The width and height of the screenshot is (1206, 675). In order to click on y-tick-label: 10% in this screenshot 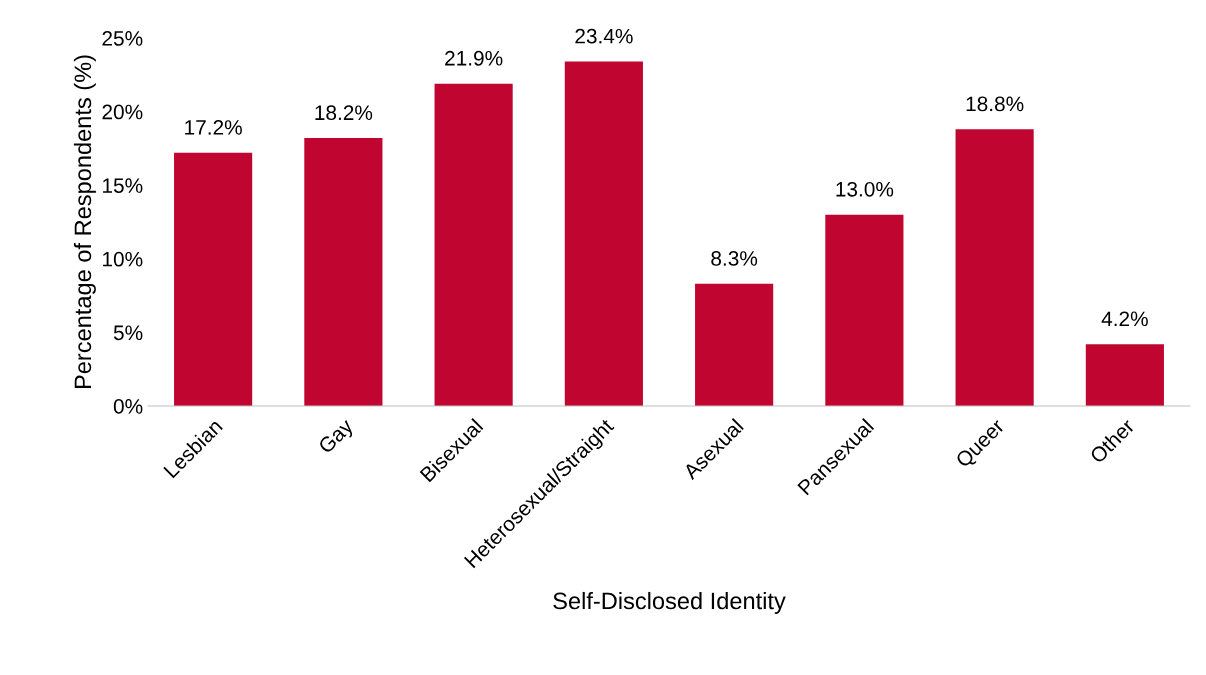, I will do `click(123, 259)`.